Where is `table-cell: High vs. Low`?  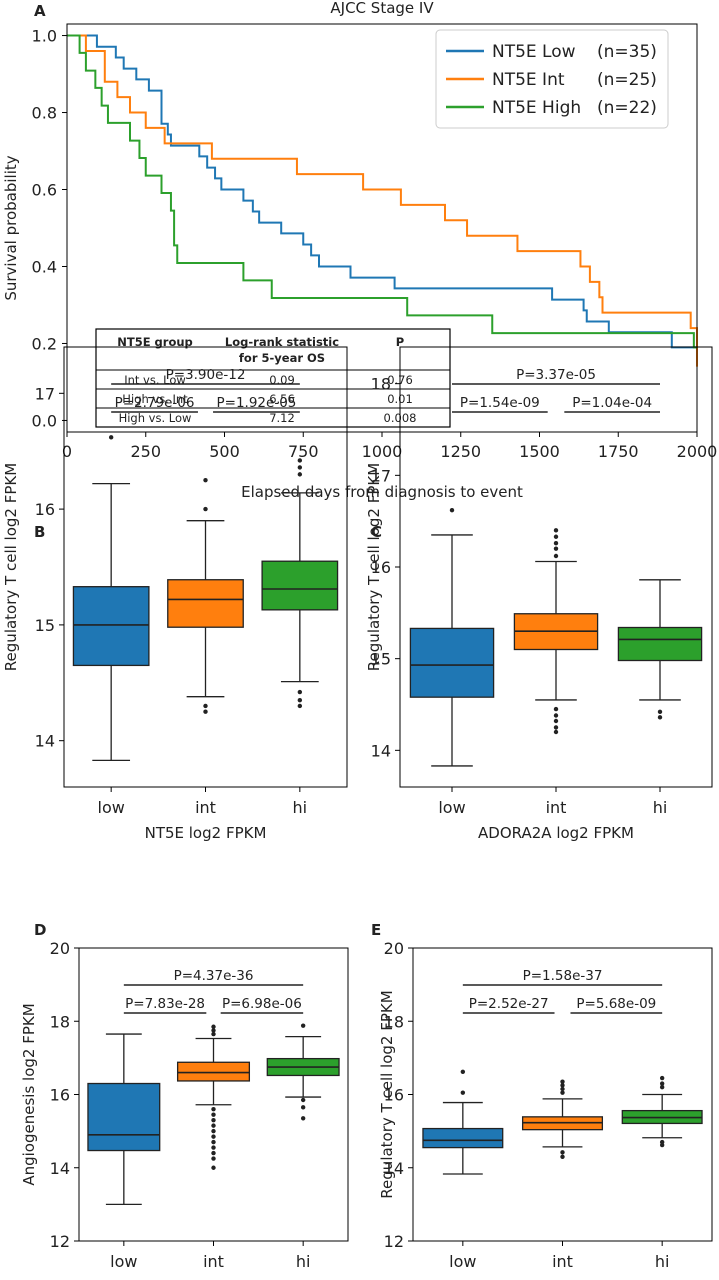 table-cell: High vs. Low is located at coordinates (155, 418).